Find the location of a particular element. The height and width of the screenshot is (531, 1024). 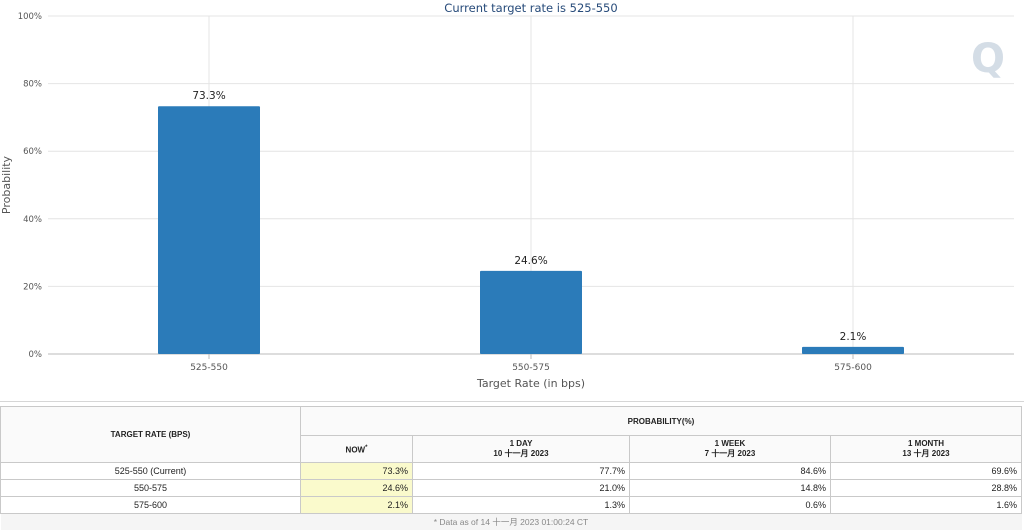

column-1-month-label: 1 MONTH is located at coordinates (926, 443).